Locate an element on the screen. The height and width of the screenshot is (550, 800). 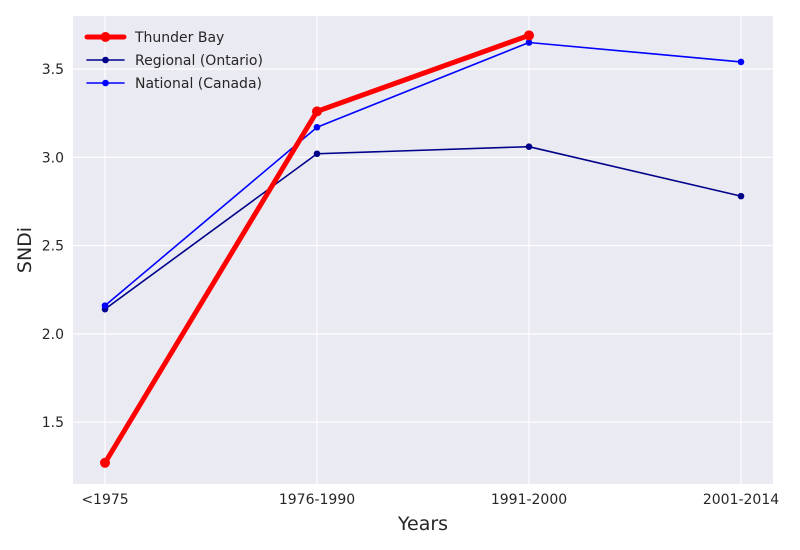
y-tick-label: 3.5 is located at coordinates (53, 70).